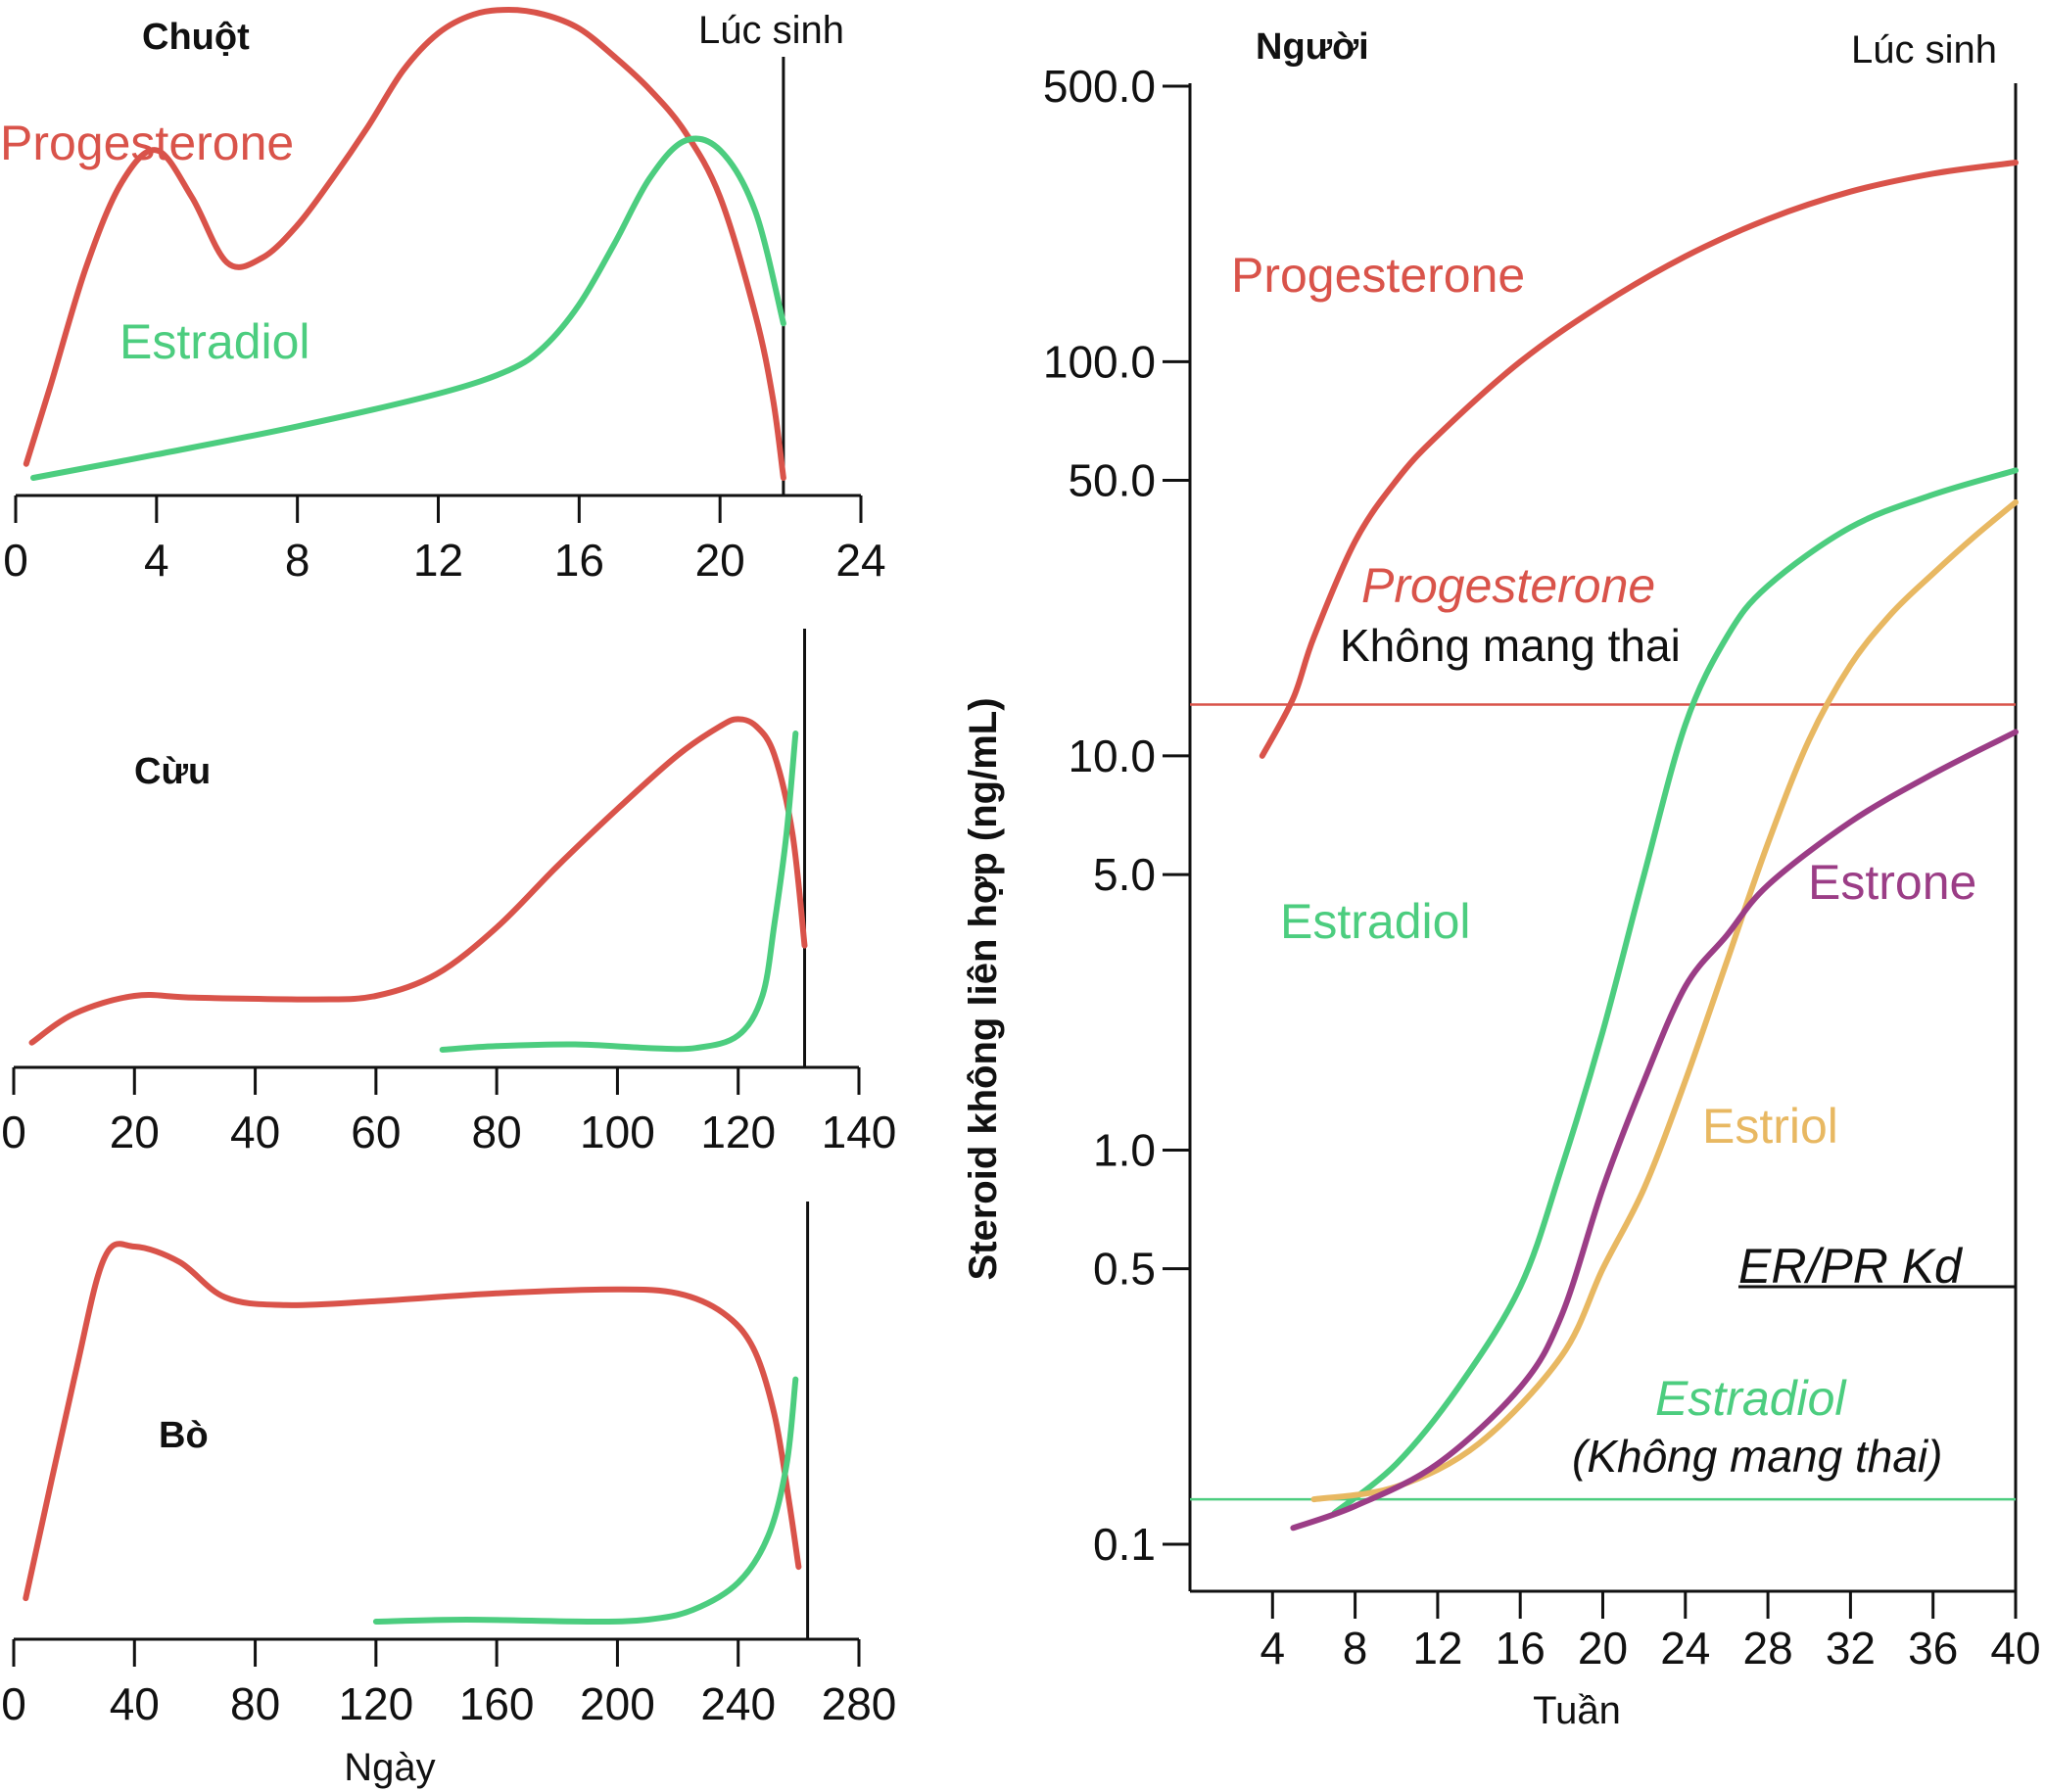 Image resolution: width=2045 pixels, height=1792 pixels. Describe the element at coordinates (135, 1704) in the screenshot. I see `x-tick-label-cow-40: 40` at that location.